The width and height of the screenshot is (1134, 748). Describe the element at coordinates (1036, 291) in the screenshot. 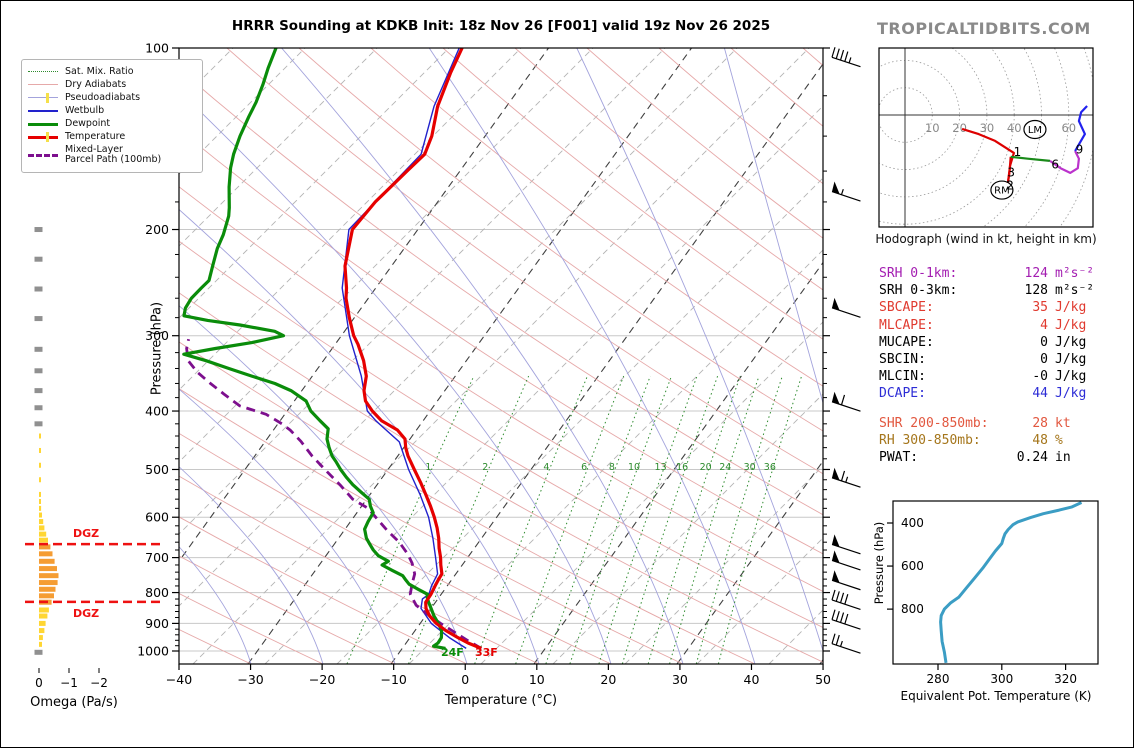

I see `stat-value: 128` at that location.